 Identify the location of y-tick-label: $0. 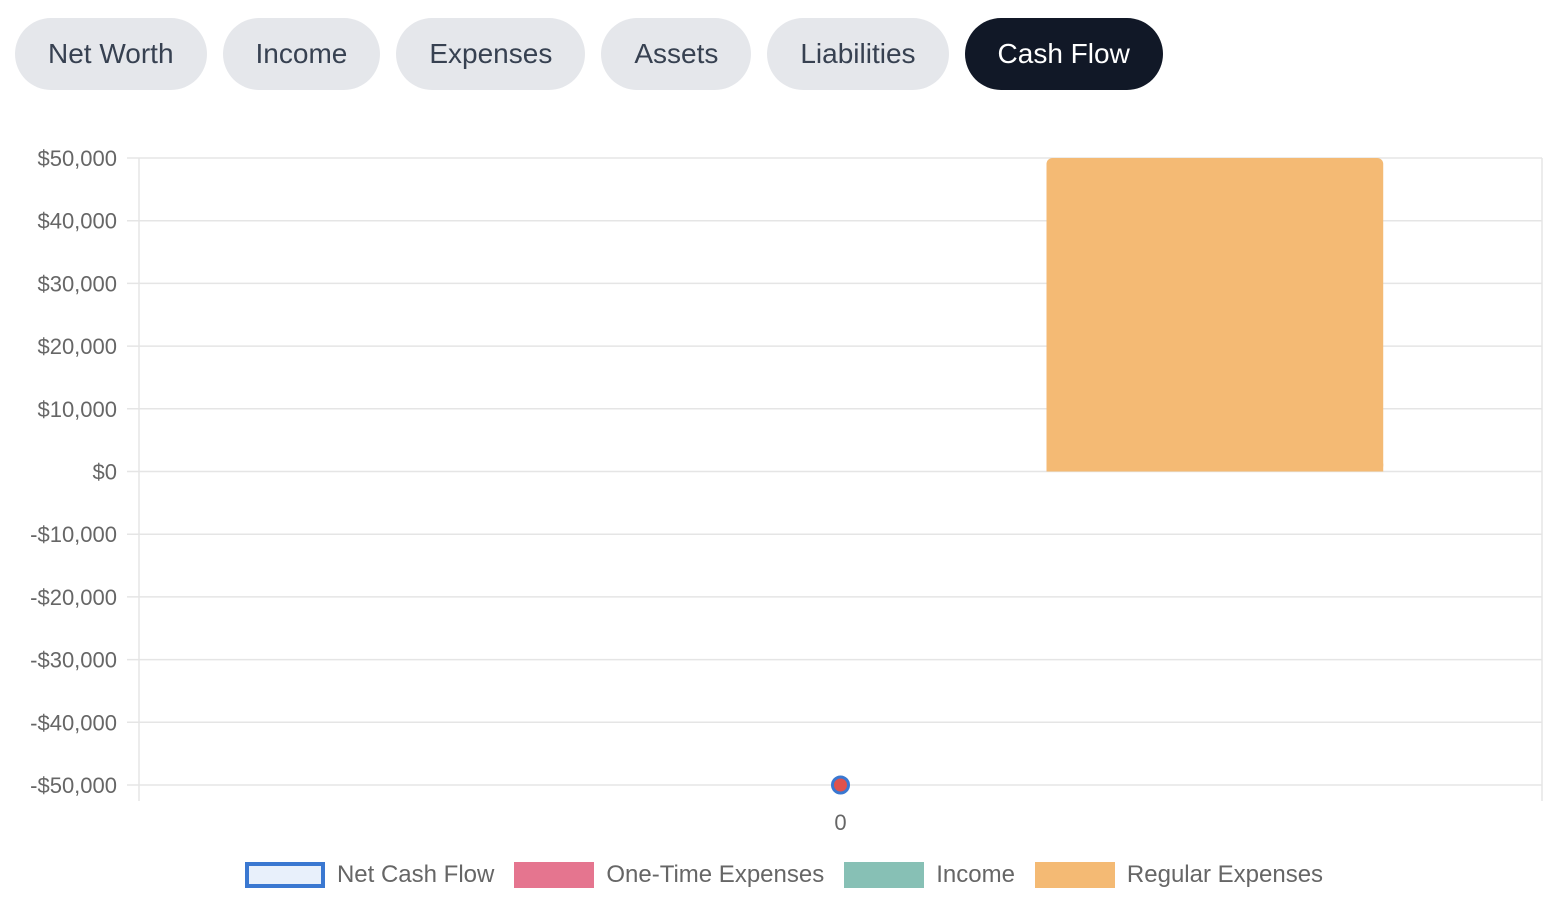
(105, 472).